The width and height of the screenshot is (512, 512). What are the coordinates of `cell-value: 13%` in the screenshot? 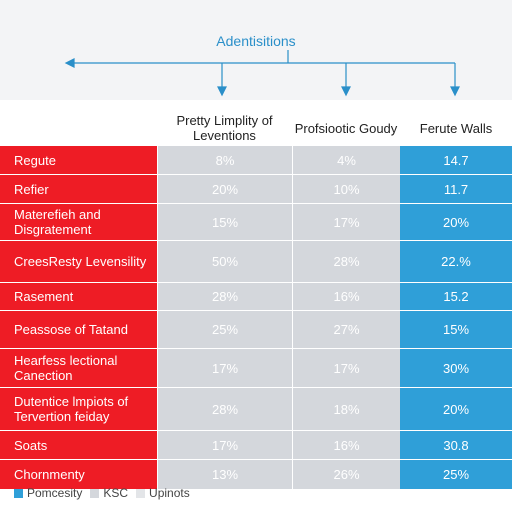 It's located at (224, 474).